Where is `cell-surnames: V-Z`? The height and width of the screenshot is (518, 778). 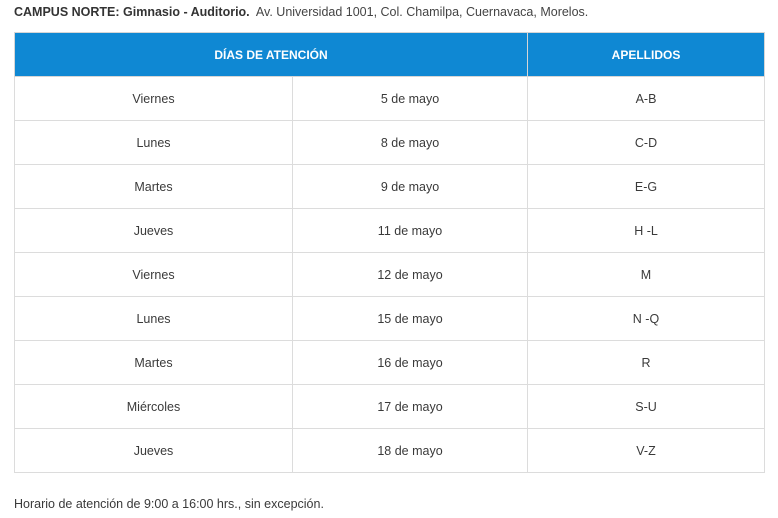
cell-surnames: V-Z is located at coordinates (646, 450).